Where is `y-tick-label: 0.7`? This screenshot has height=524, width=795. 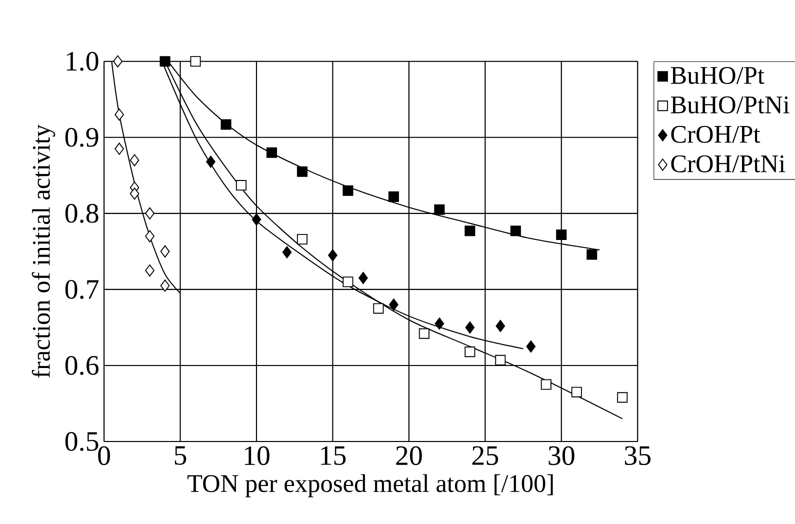
y-tick-label: 0.7 is located at coordinates (82, 289).